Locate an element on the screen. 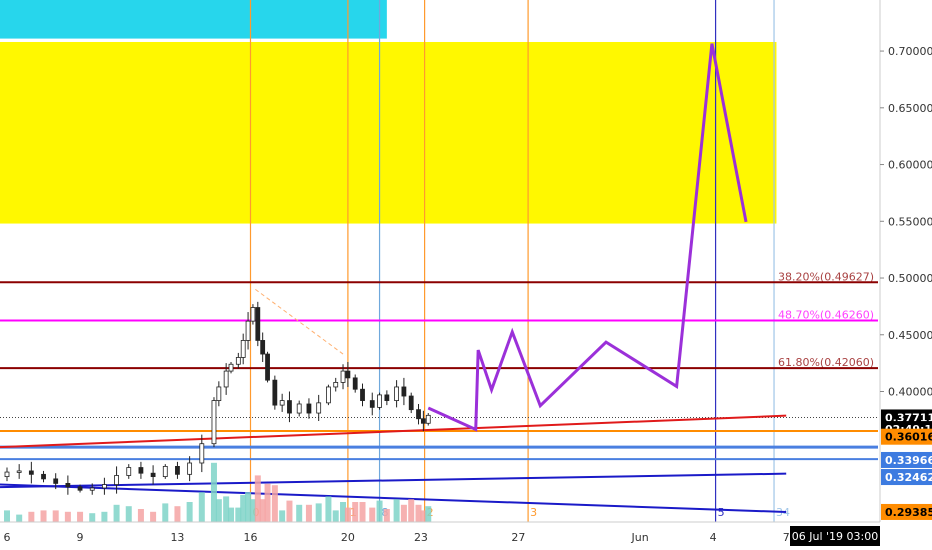 This screenshot has width=932, height=550. x-axis-bg is located at coordinates (440, 536).